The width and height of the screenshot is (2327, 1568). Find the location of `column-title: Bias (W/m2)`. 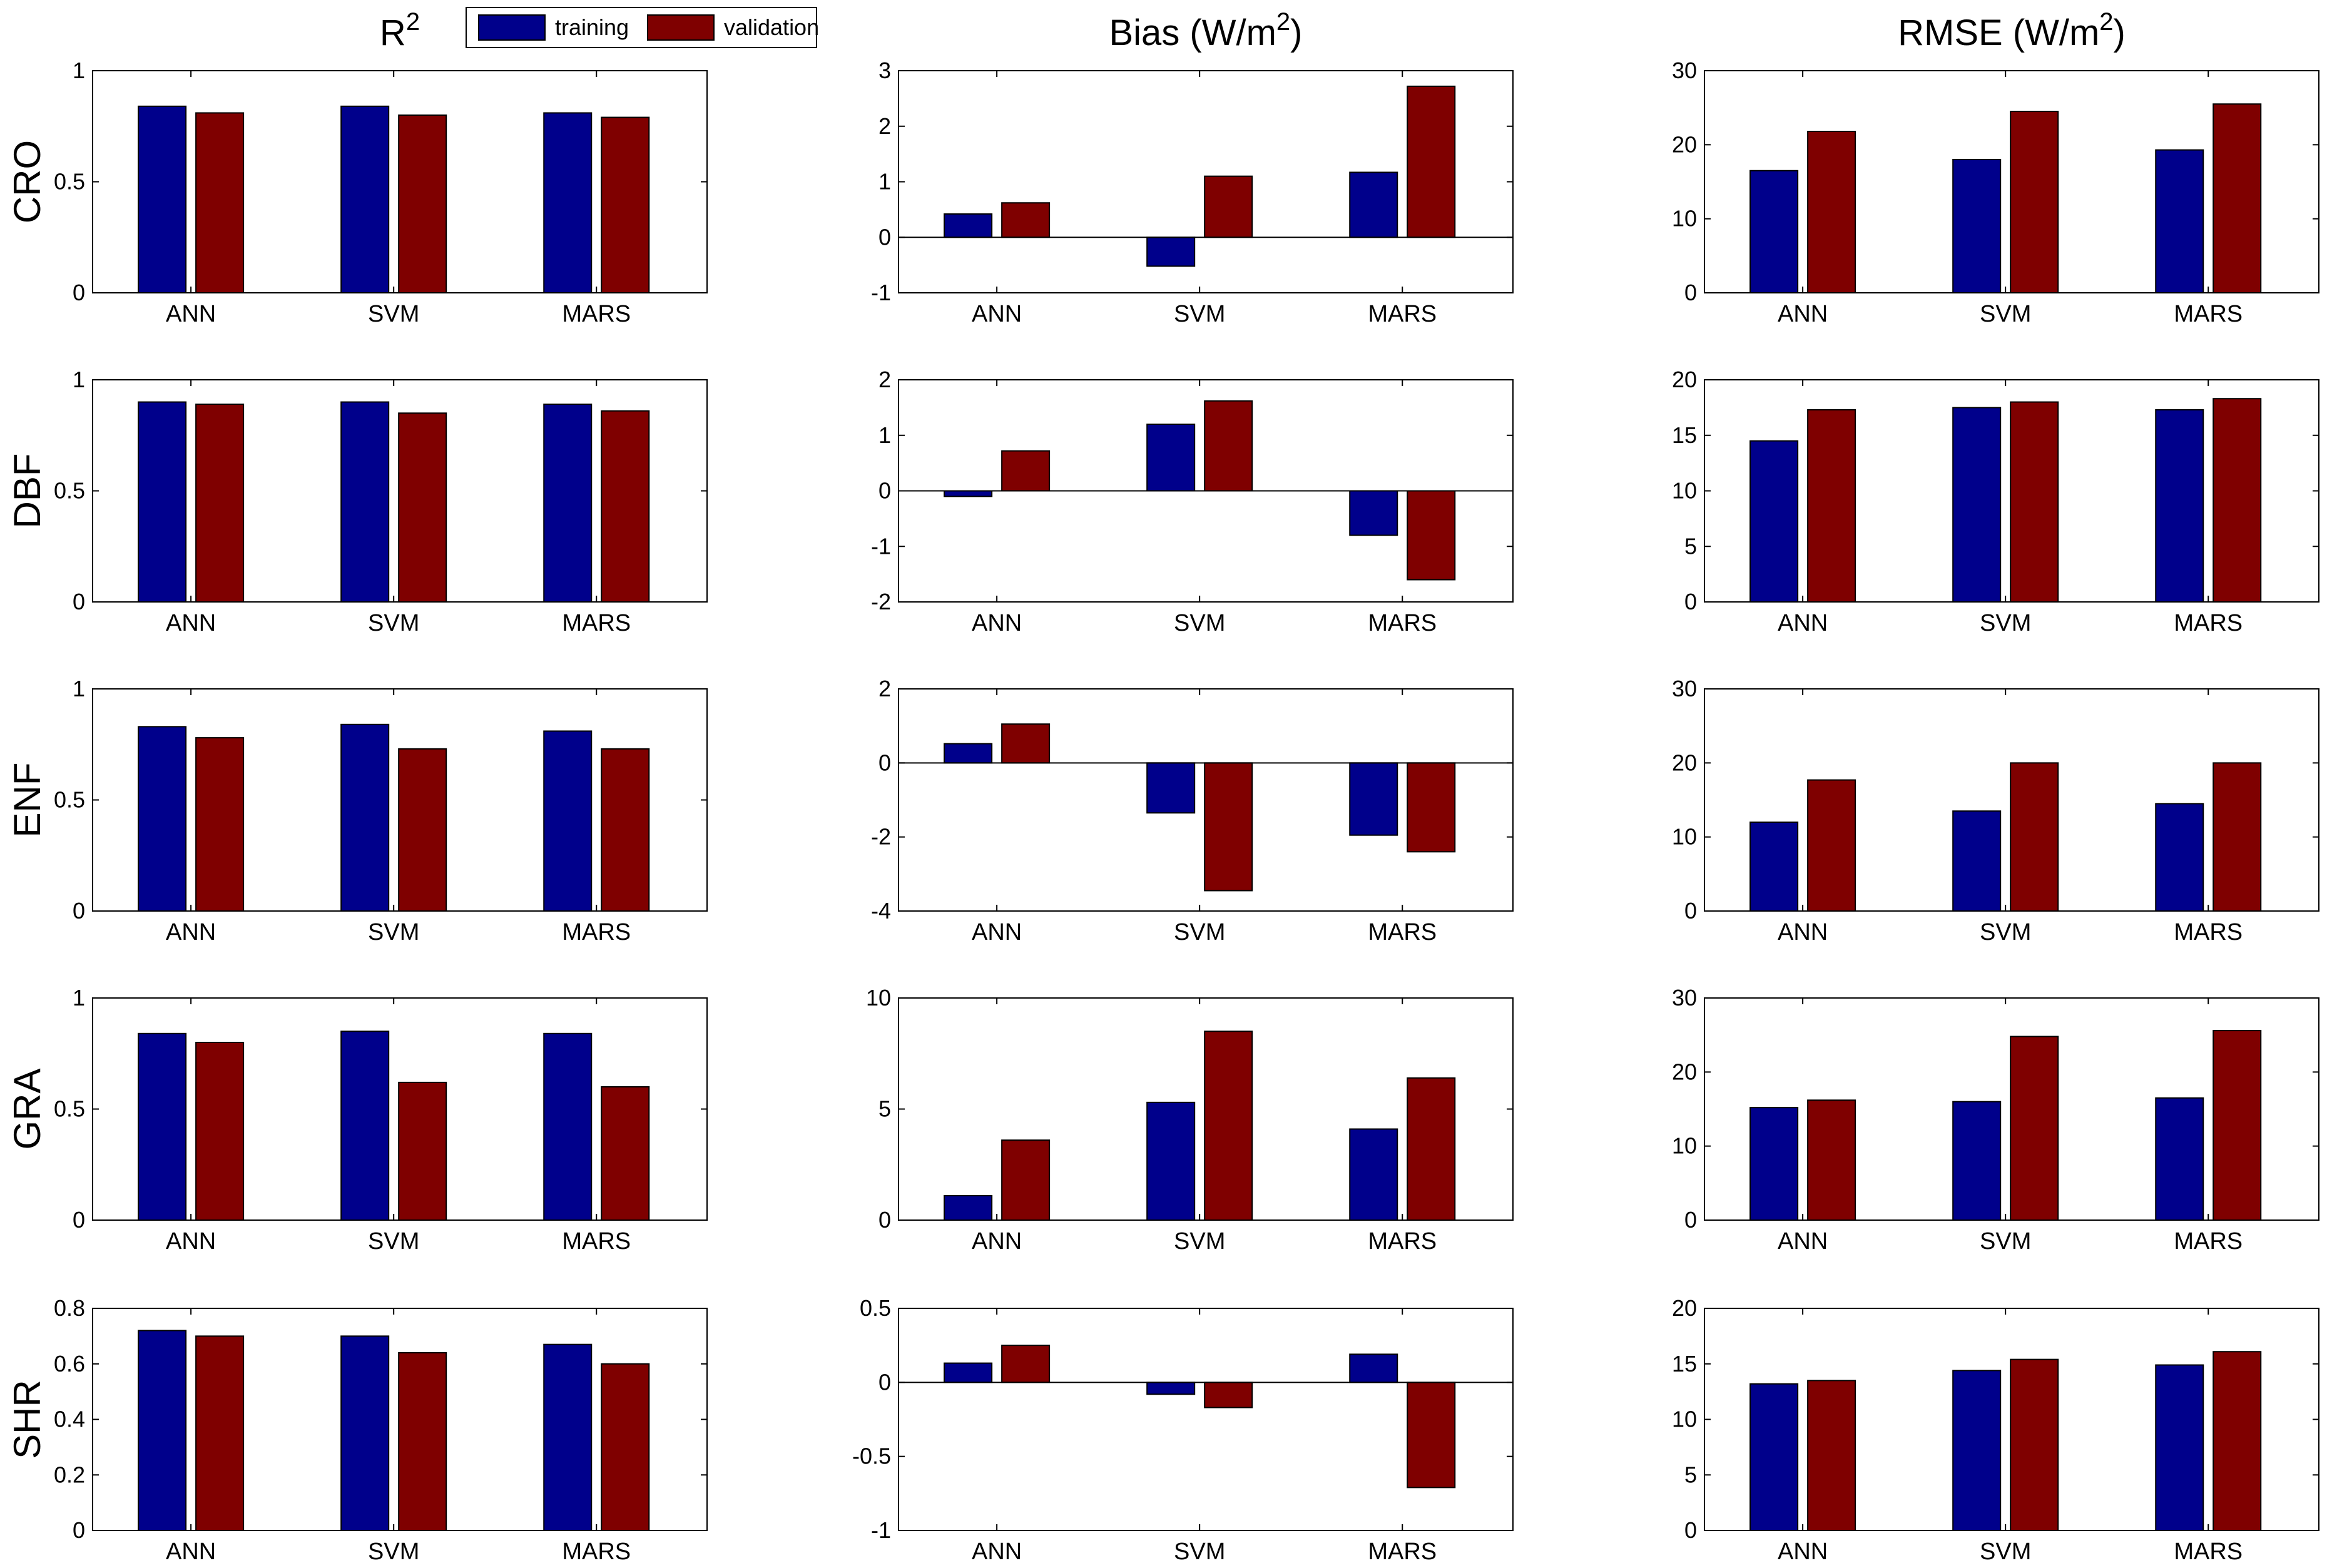

column-title: Bias (W/m2) is located at coordinates (1205, 30).